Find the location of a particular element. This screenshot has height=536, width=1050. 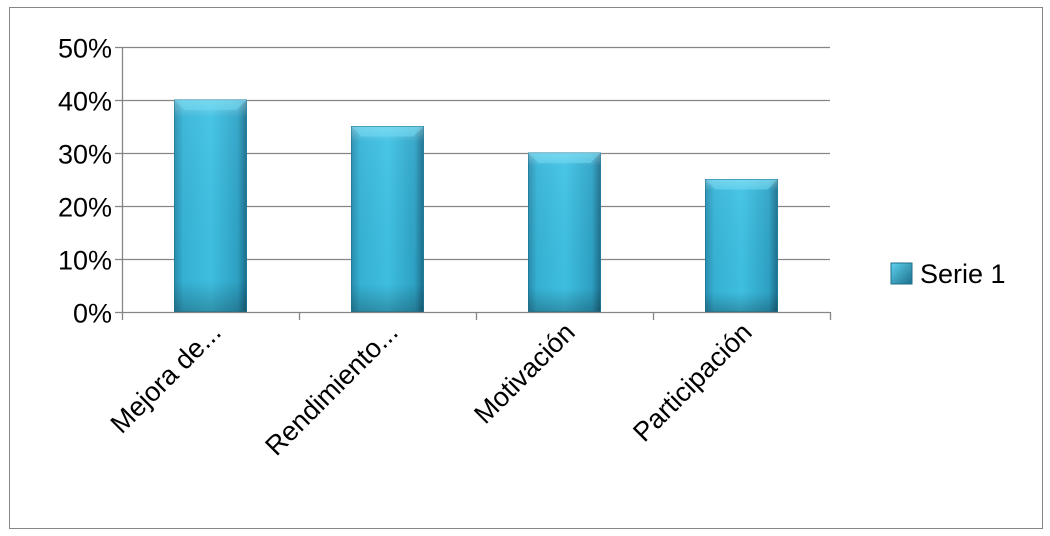

y-tick-label-5: 50% is located at coordinates (85, 49).